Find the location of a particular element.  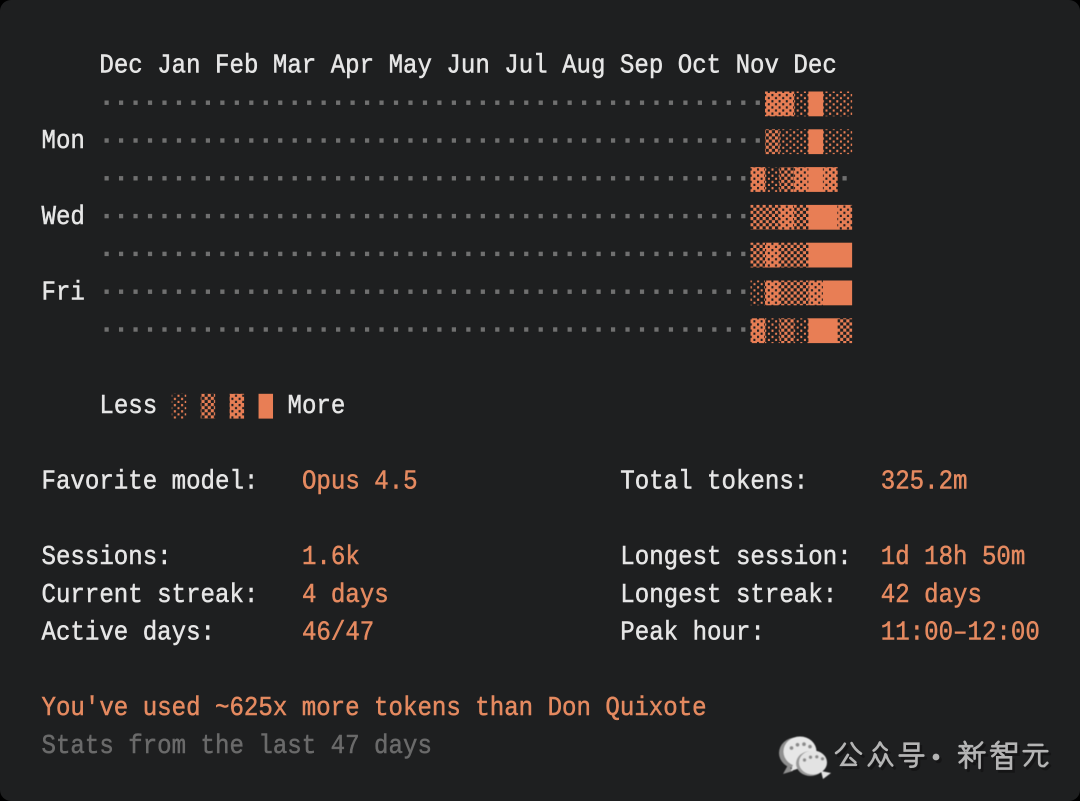

svg-text: 1d 18h 50m is located at coordinates (953, 557).